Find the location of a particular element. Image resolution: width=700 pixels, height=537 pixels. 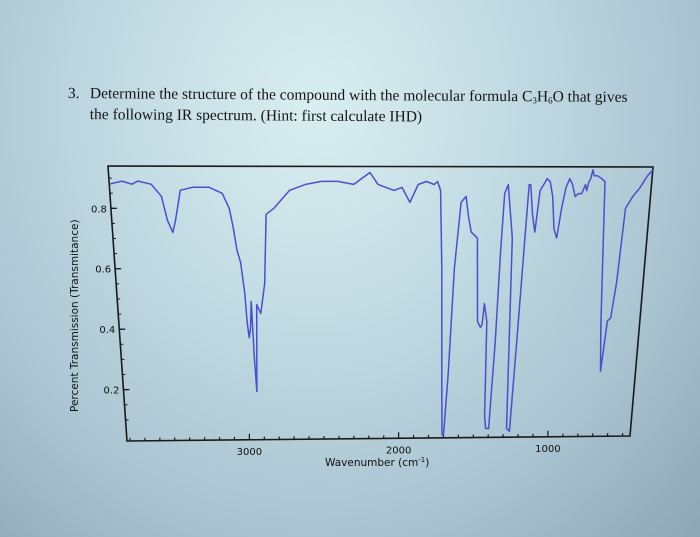

y-tick-label: 0.8 is located at coordinates (99, 209).